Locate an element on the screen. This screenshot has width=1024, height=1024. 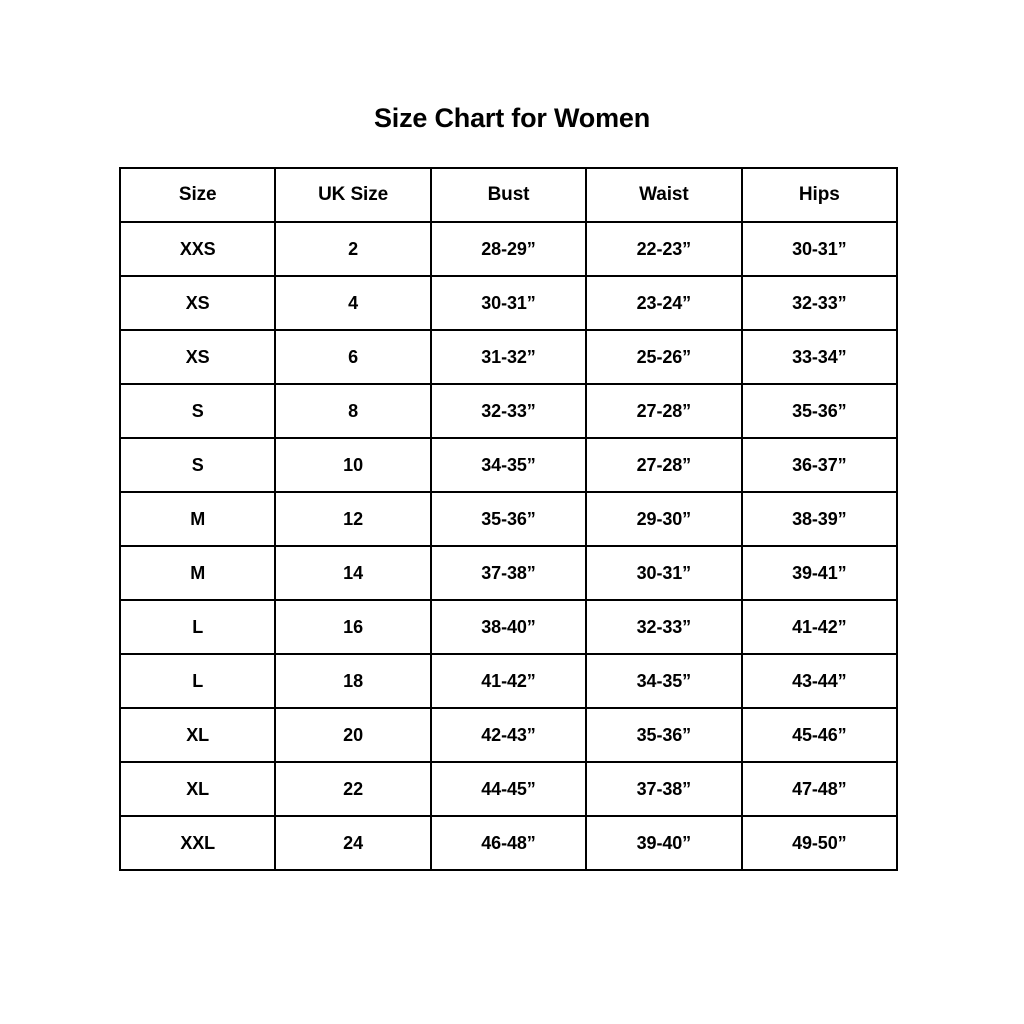
cell-bust: 46-48” is located at coordinates (508, 843).